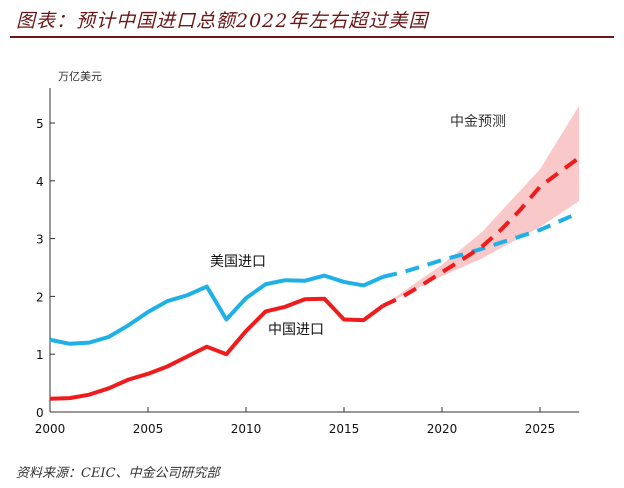 This screenshot has height=488, width=624. I want to click on series-line-us-forecast, so click(481, 244).